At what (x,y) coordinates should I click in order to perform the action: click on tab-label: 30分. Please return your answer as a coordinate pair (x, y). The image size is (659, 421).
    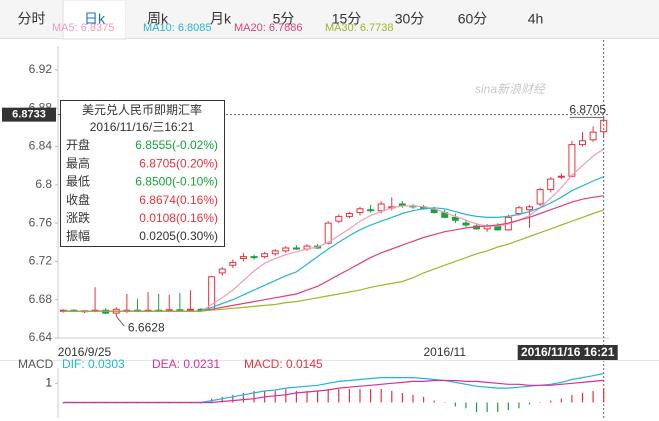
    Looking at the image, I should click on (410, 19).